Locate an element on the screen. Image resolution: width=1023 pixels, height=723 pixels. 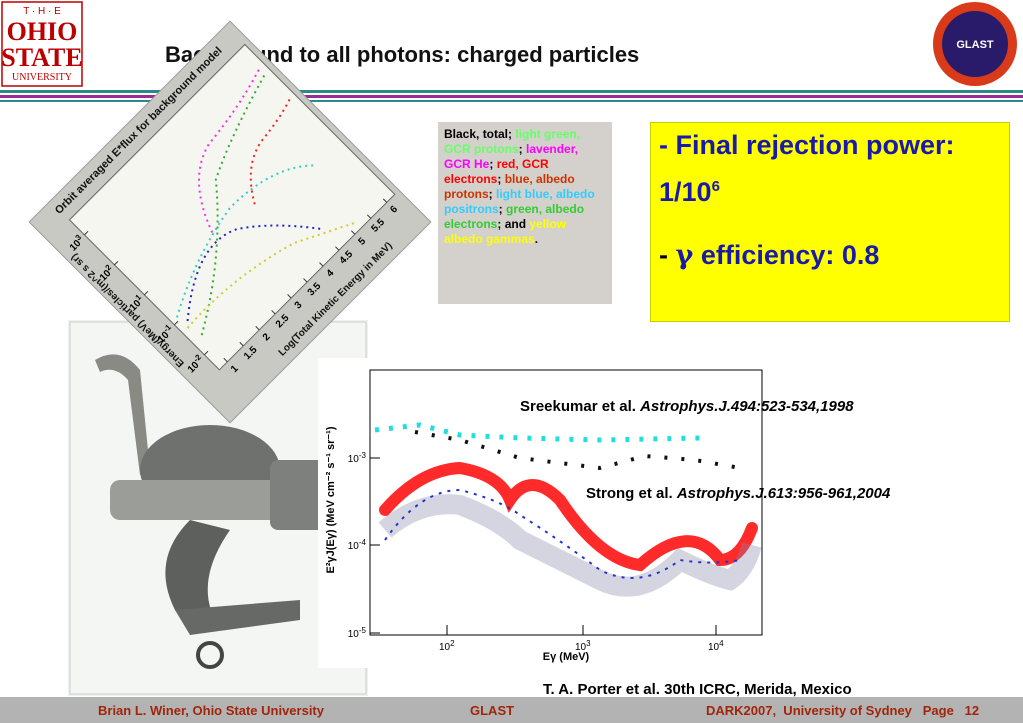
logo-frame is located at coordinates (42, 44).